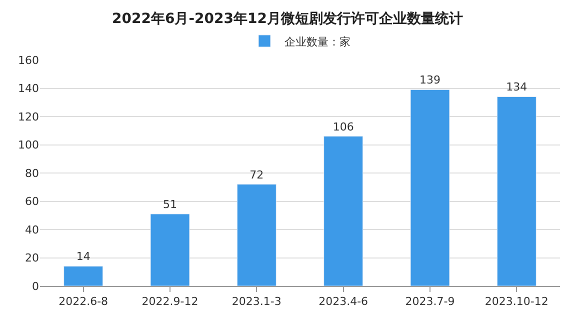 This screenshot has width=575, height=326. I want to click on y-tick-label: 0, so click(35, 286).